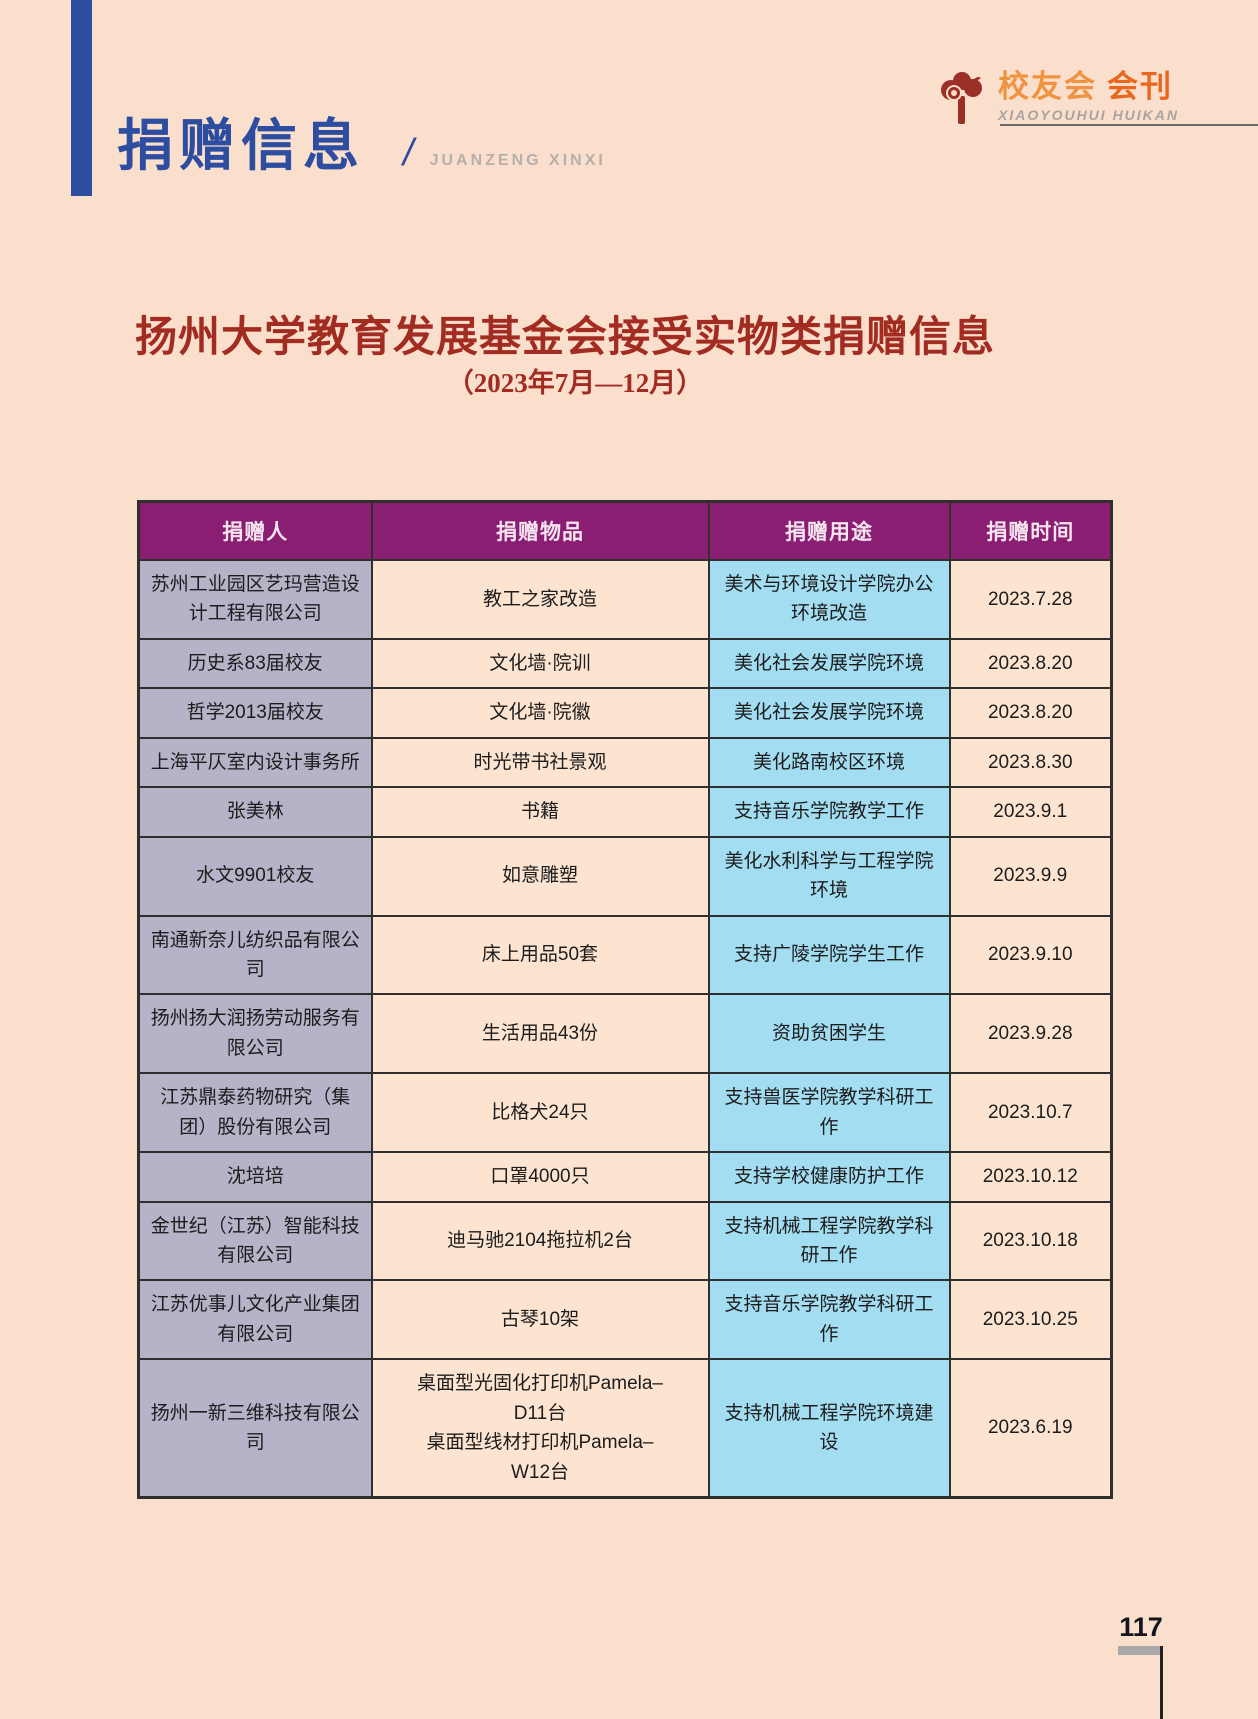  I want to click on date-cell: 2023.10.12, so click(1030, 1177).